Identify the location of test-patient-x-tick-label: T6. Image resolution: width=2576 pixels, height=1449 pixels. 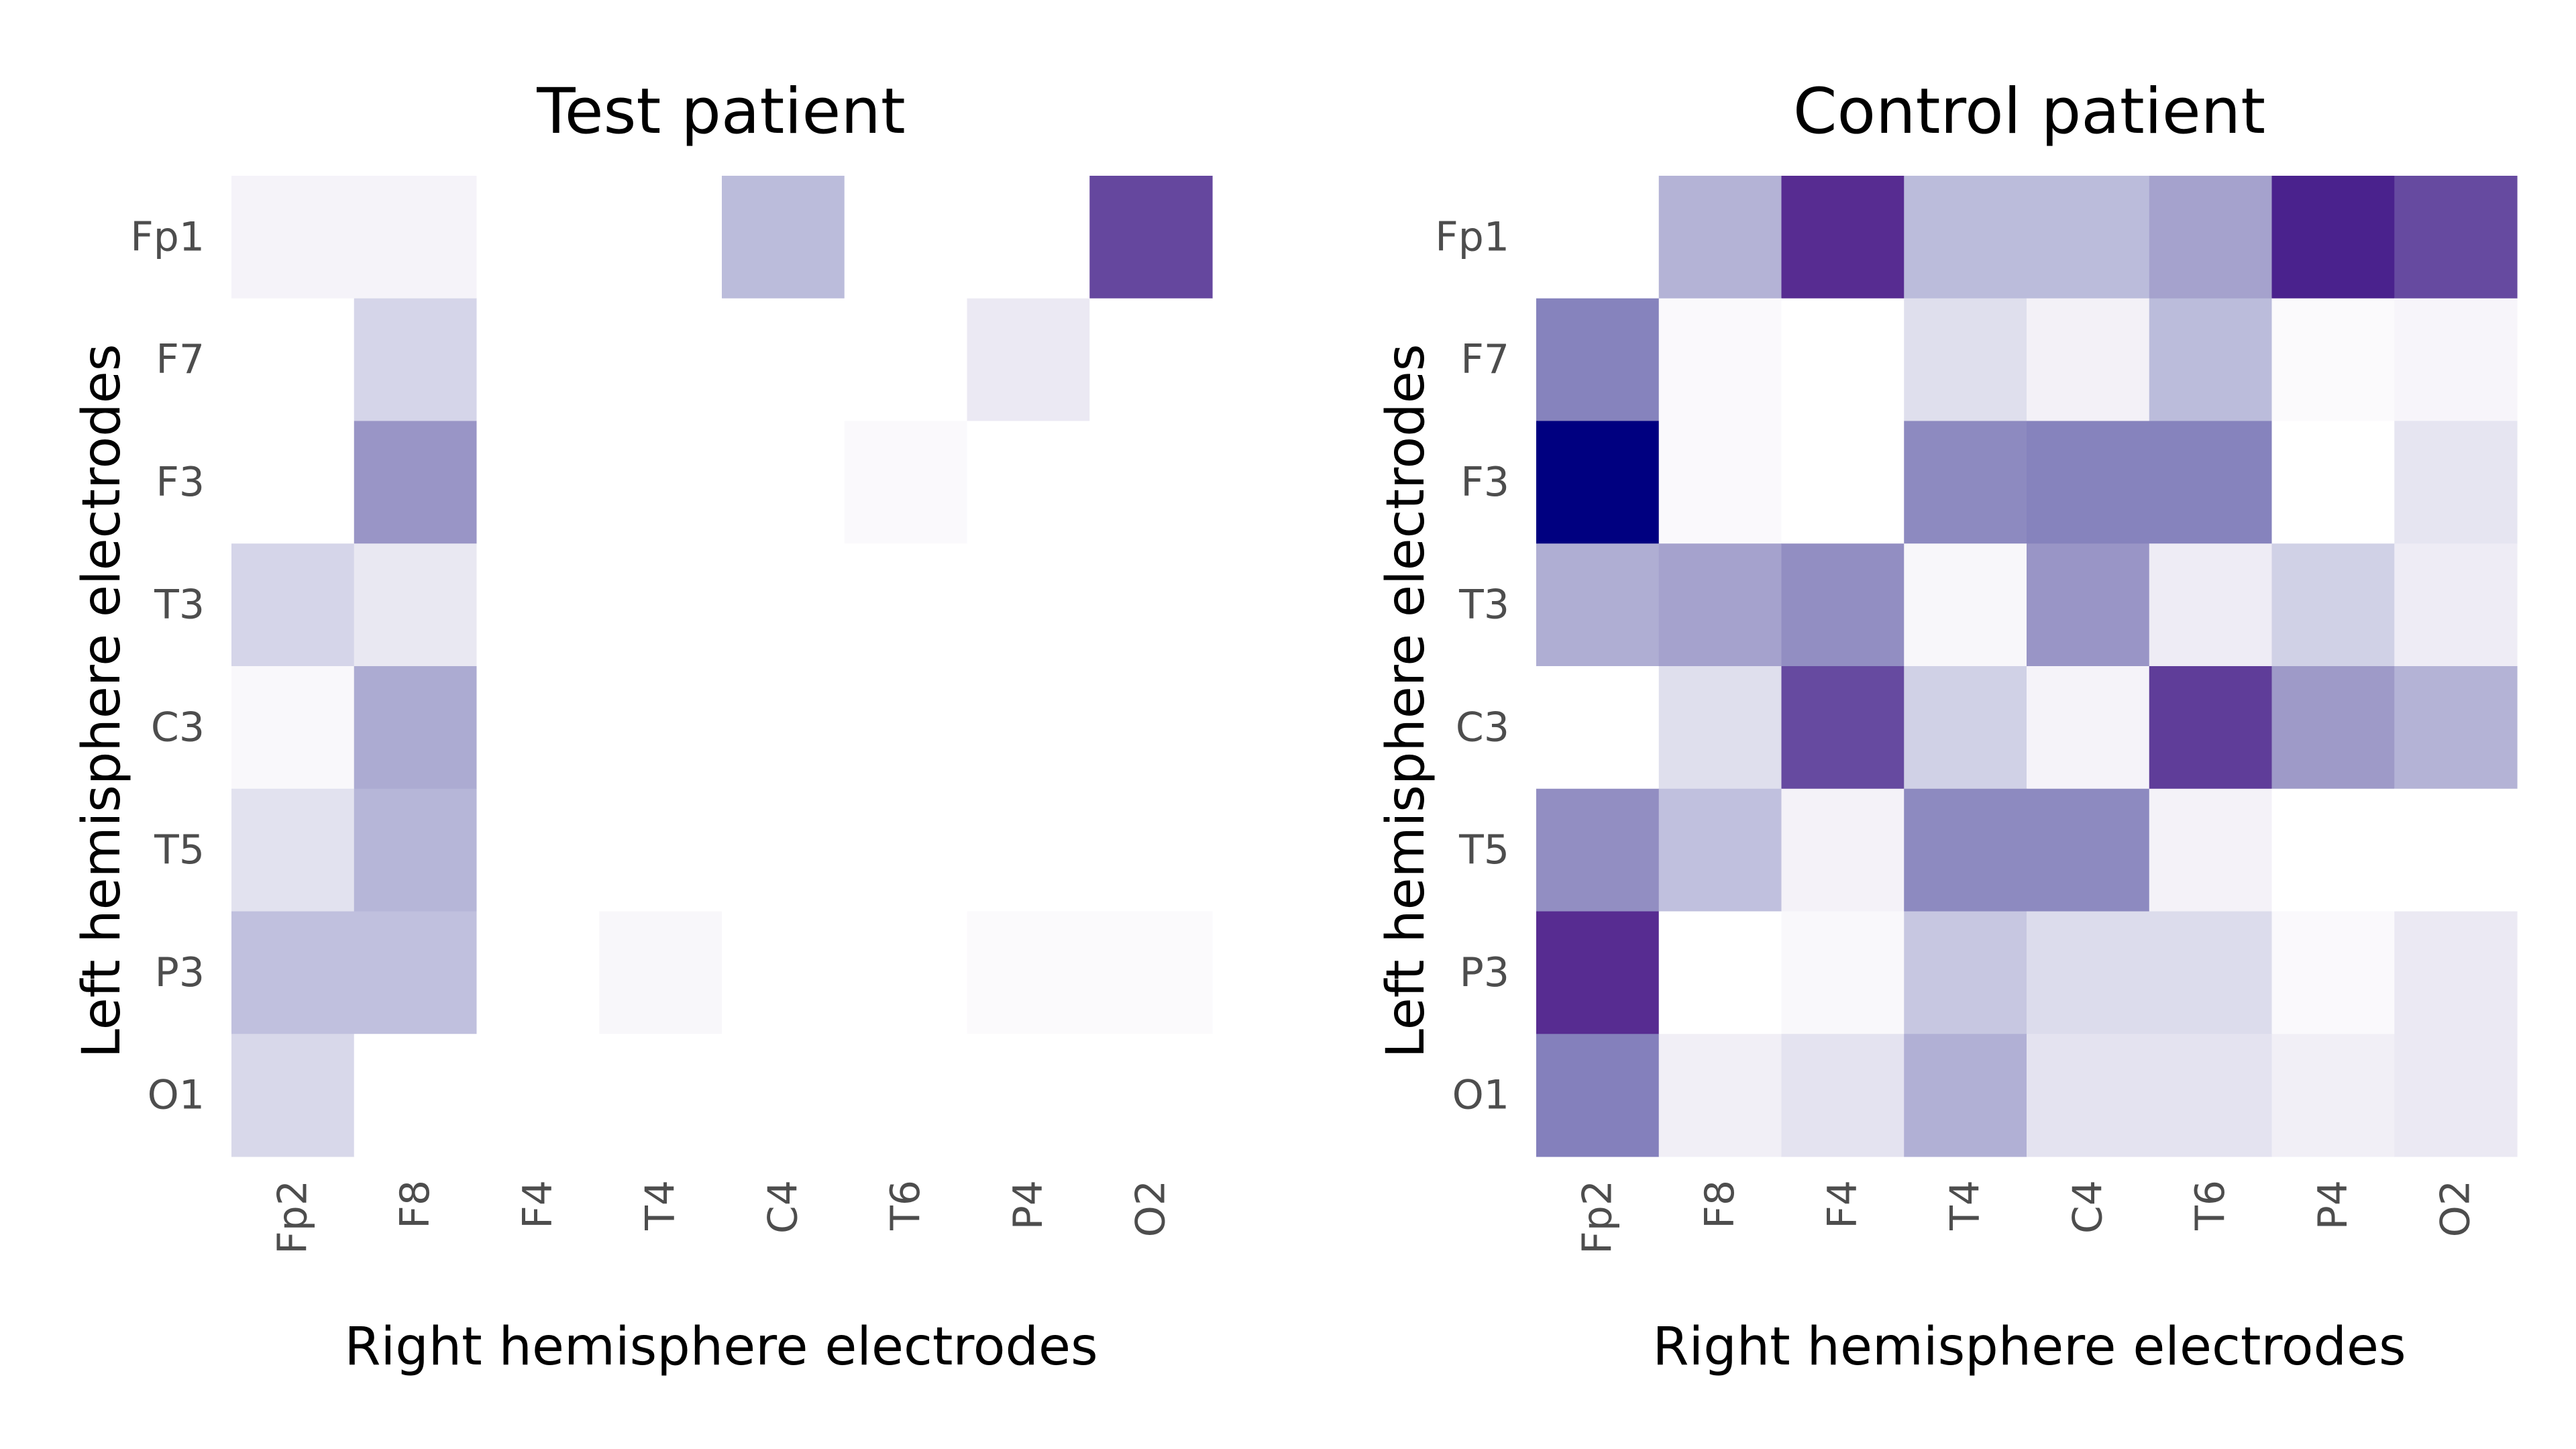
(905, 1205).